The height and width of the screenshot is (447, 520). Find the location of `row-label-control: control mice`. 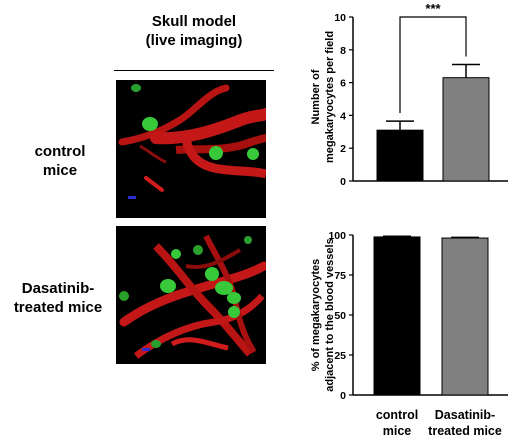

row-label-control: control mice is located at coordinates (60, 161).